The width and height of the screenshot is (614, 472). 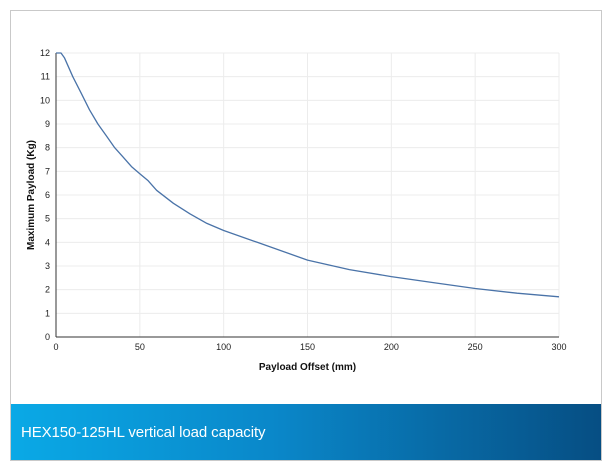 I want to click on x-tick-label: 50, so click(x=140, y=347).